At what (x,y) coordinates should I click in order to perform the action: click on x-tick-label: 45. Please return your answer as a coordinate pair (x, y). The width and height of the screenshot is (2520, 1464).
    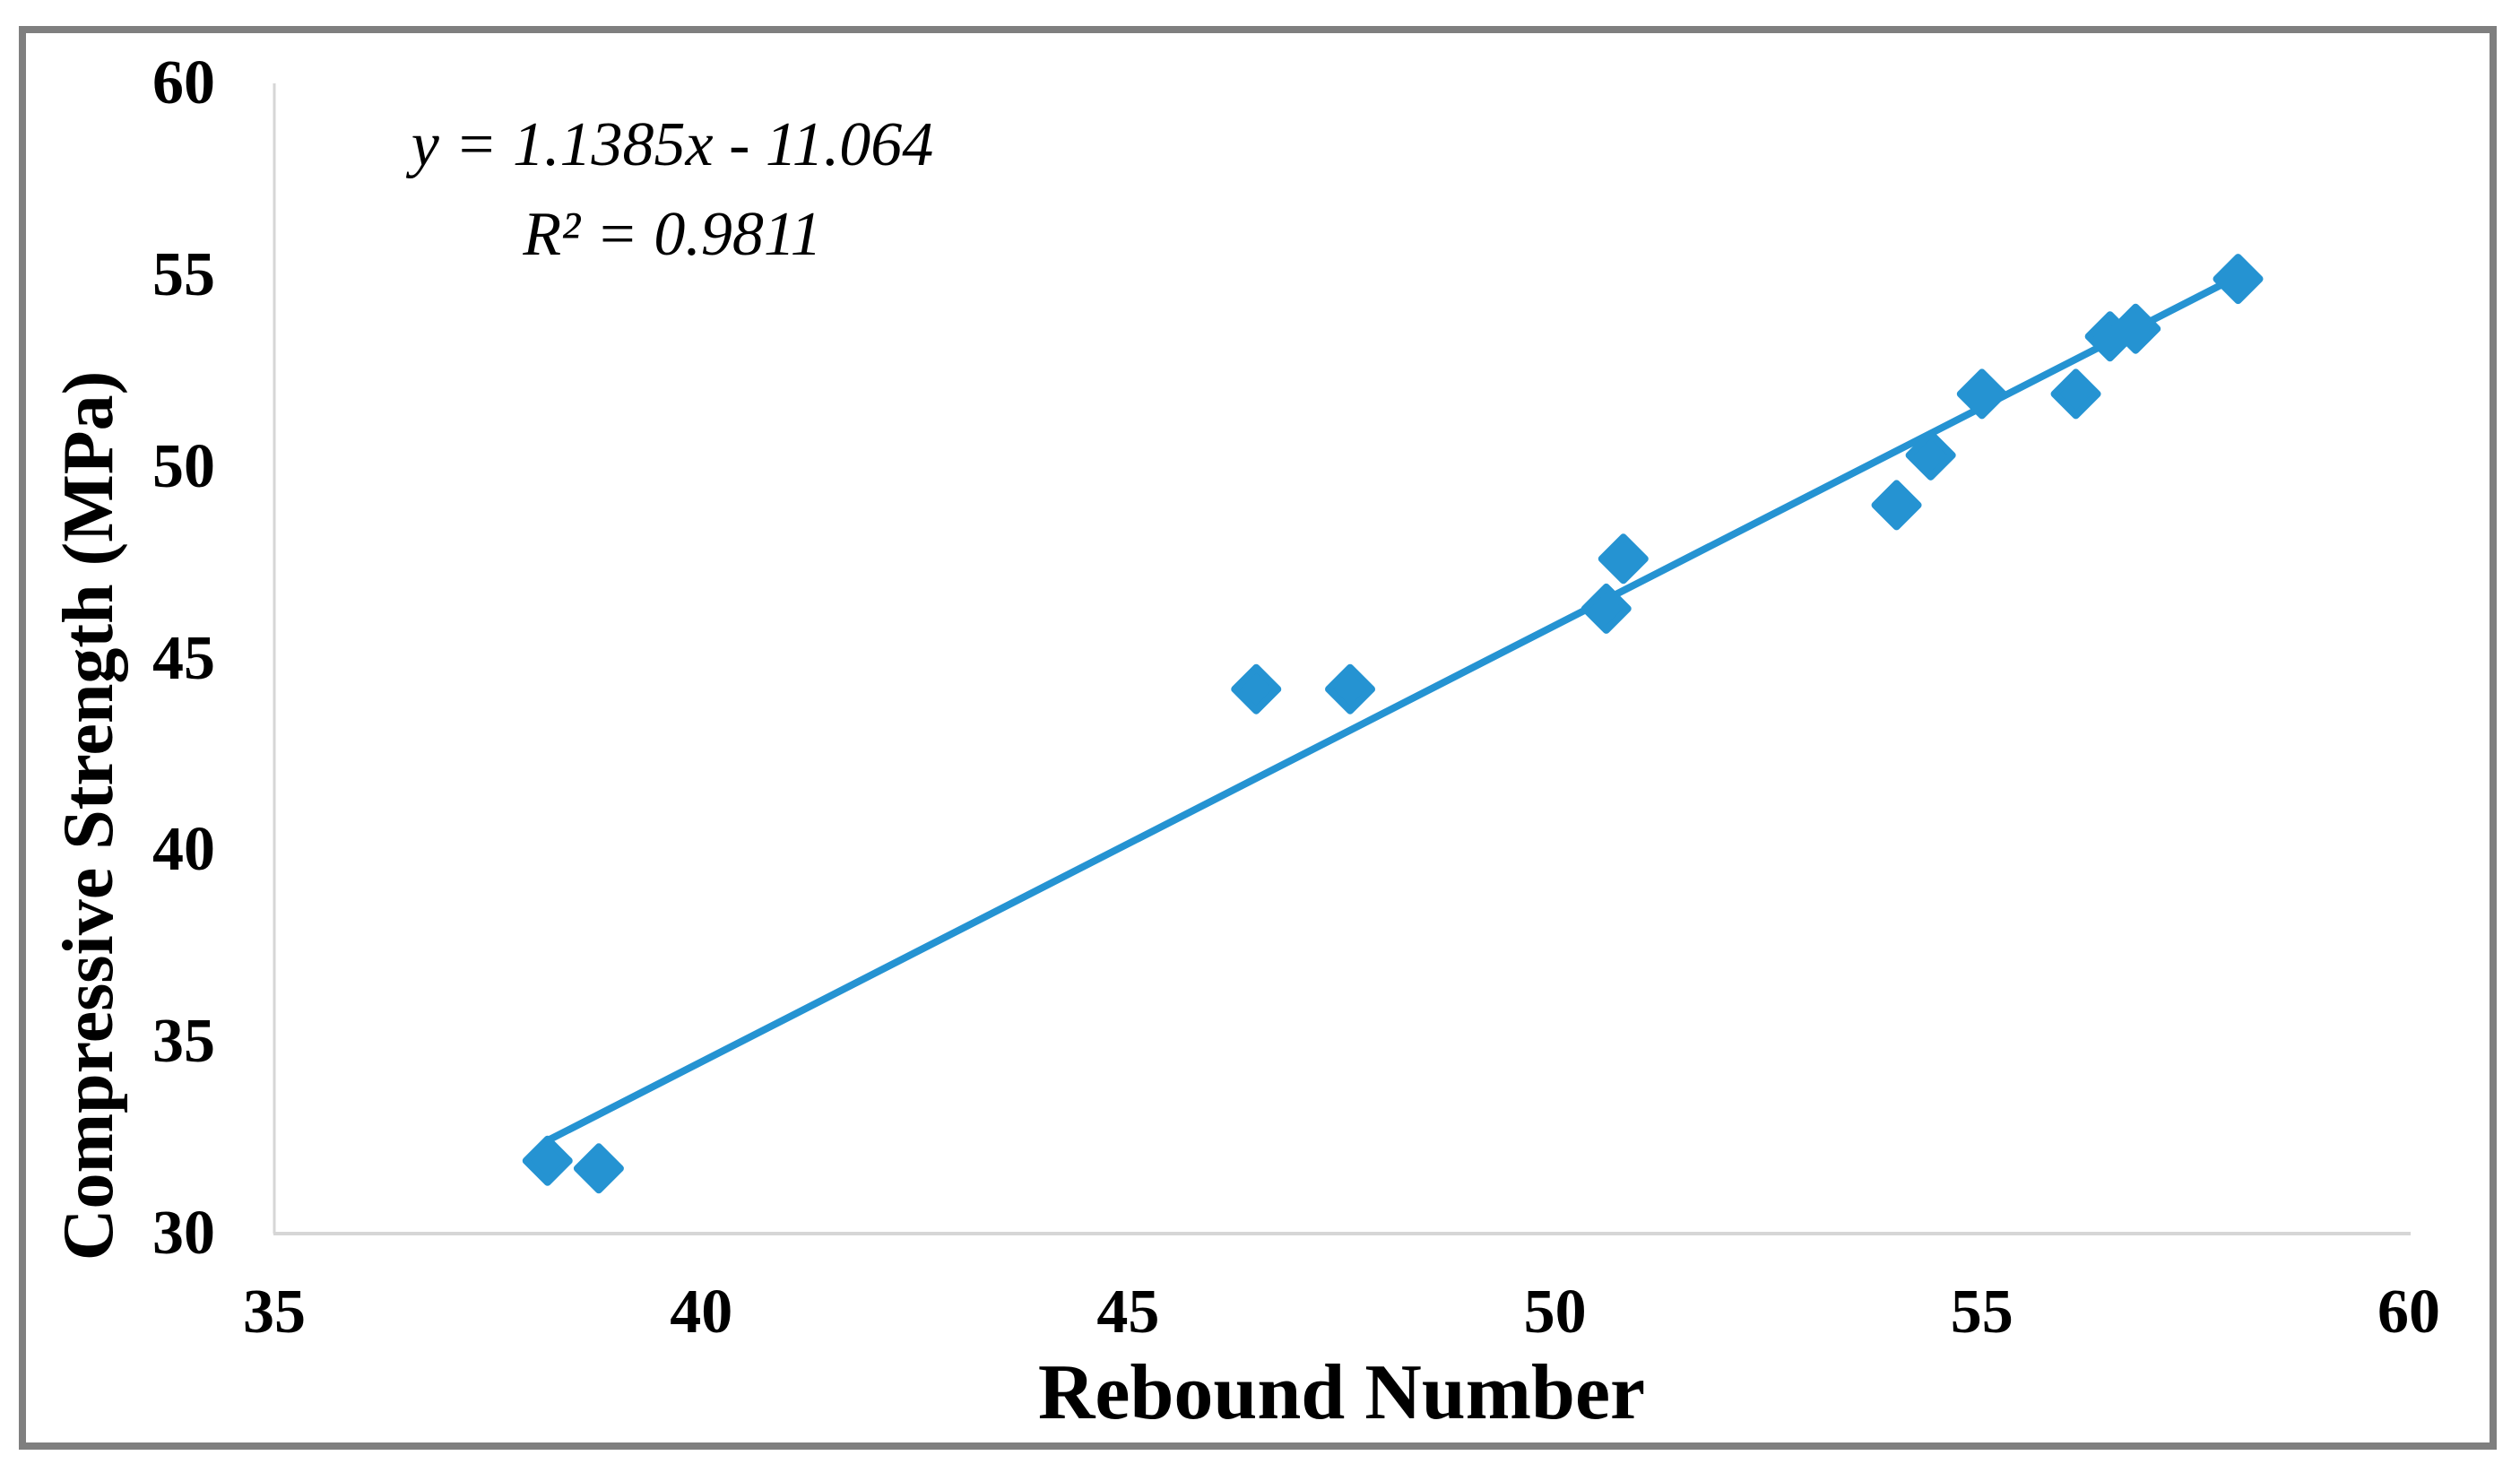
    Looking at the image, I should click on (1128, 1312).